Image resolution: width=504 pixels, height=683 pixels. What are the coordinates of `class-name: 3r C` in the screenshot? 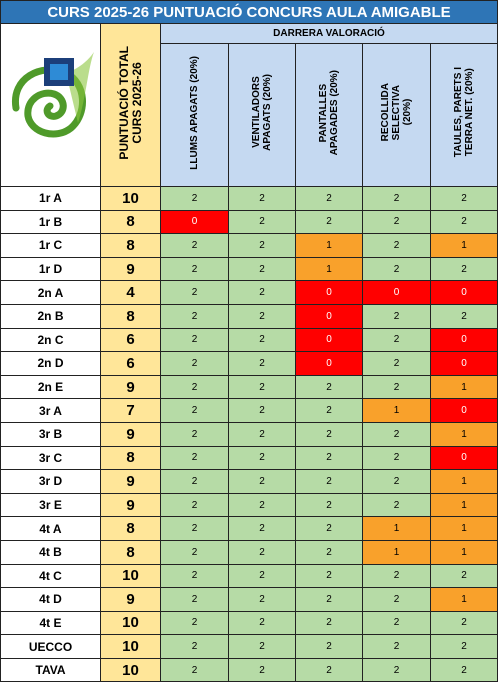 It's located at (50, 458).